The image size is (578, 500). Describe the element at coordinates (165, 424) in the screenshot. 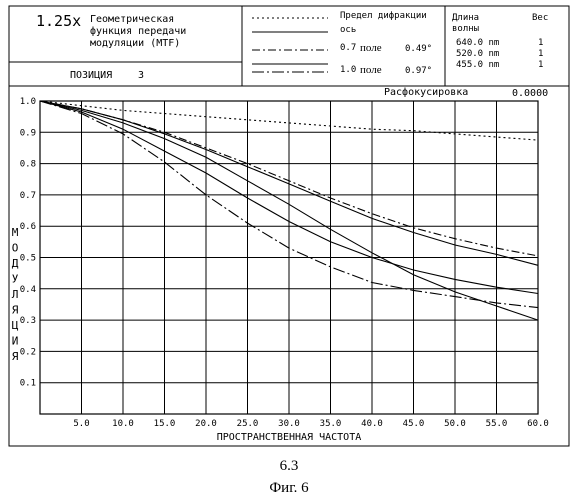

I see `x-tick-label-2: 15.0` at that location.